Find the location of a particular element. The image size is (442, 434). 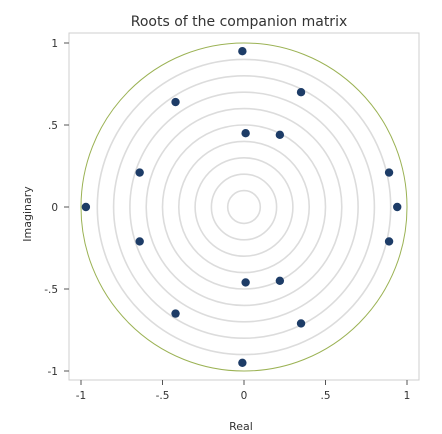

x-axis-title: Real is located at coordinates (241, 426).